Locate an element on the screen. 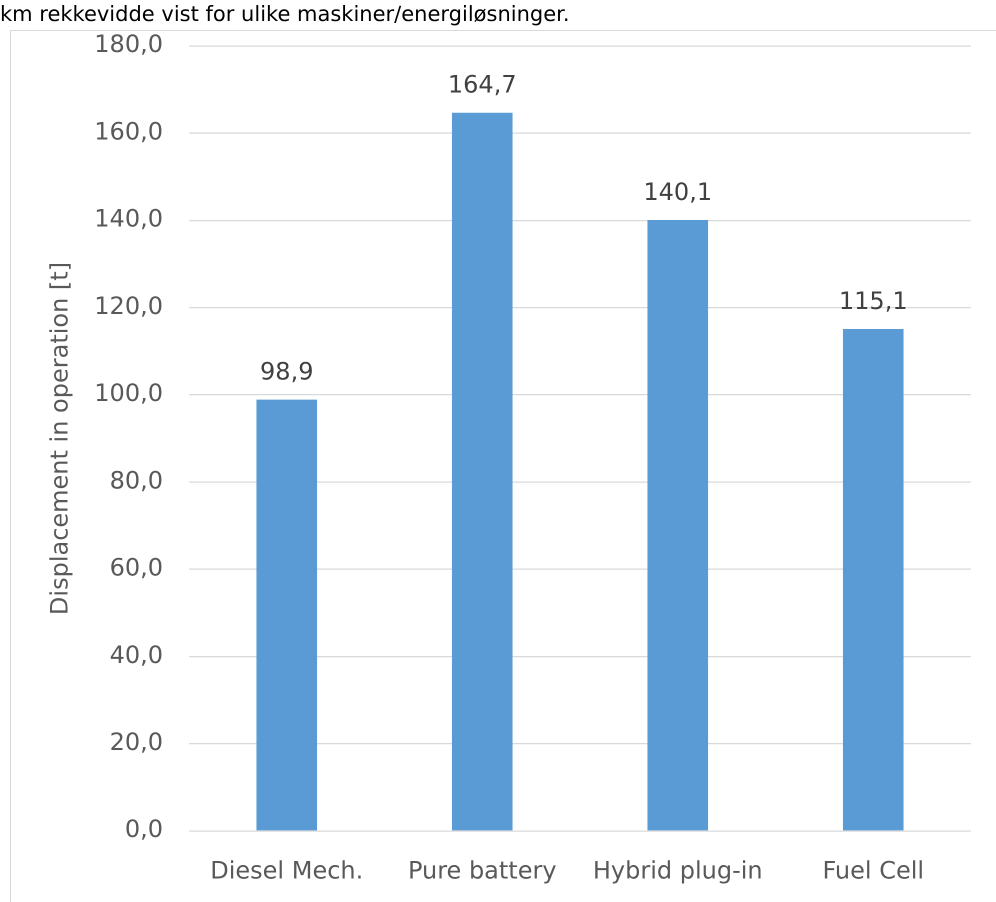  data-label: 140,1 is located at coordinates (677, 192).